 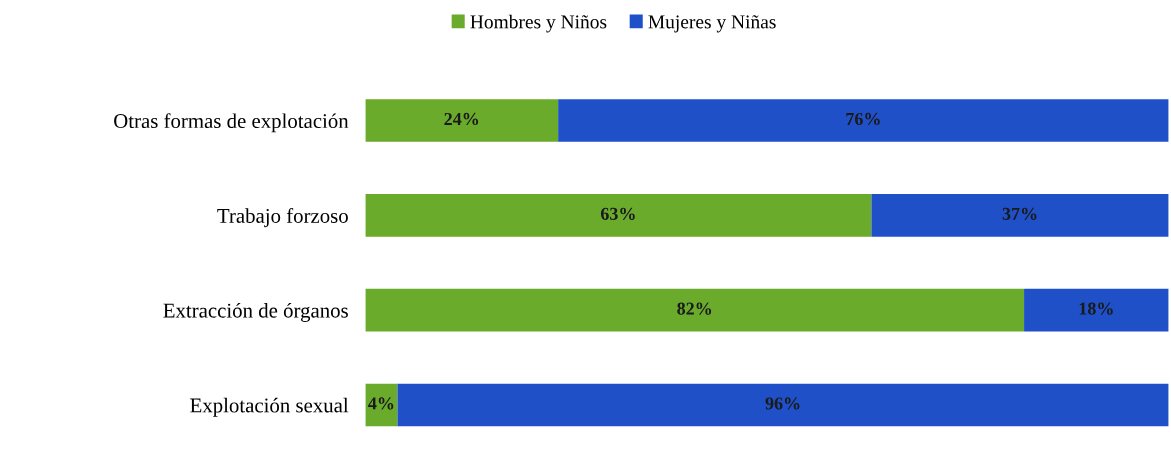 I want to click on y-tick-label: Trabajo forzoso, so click(x=282, y=218).